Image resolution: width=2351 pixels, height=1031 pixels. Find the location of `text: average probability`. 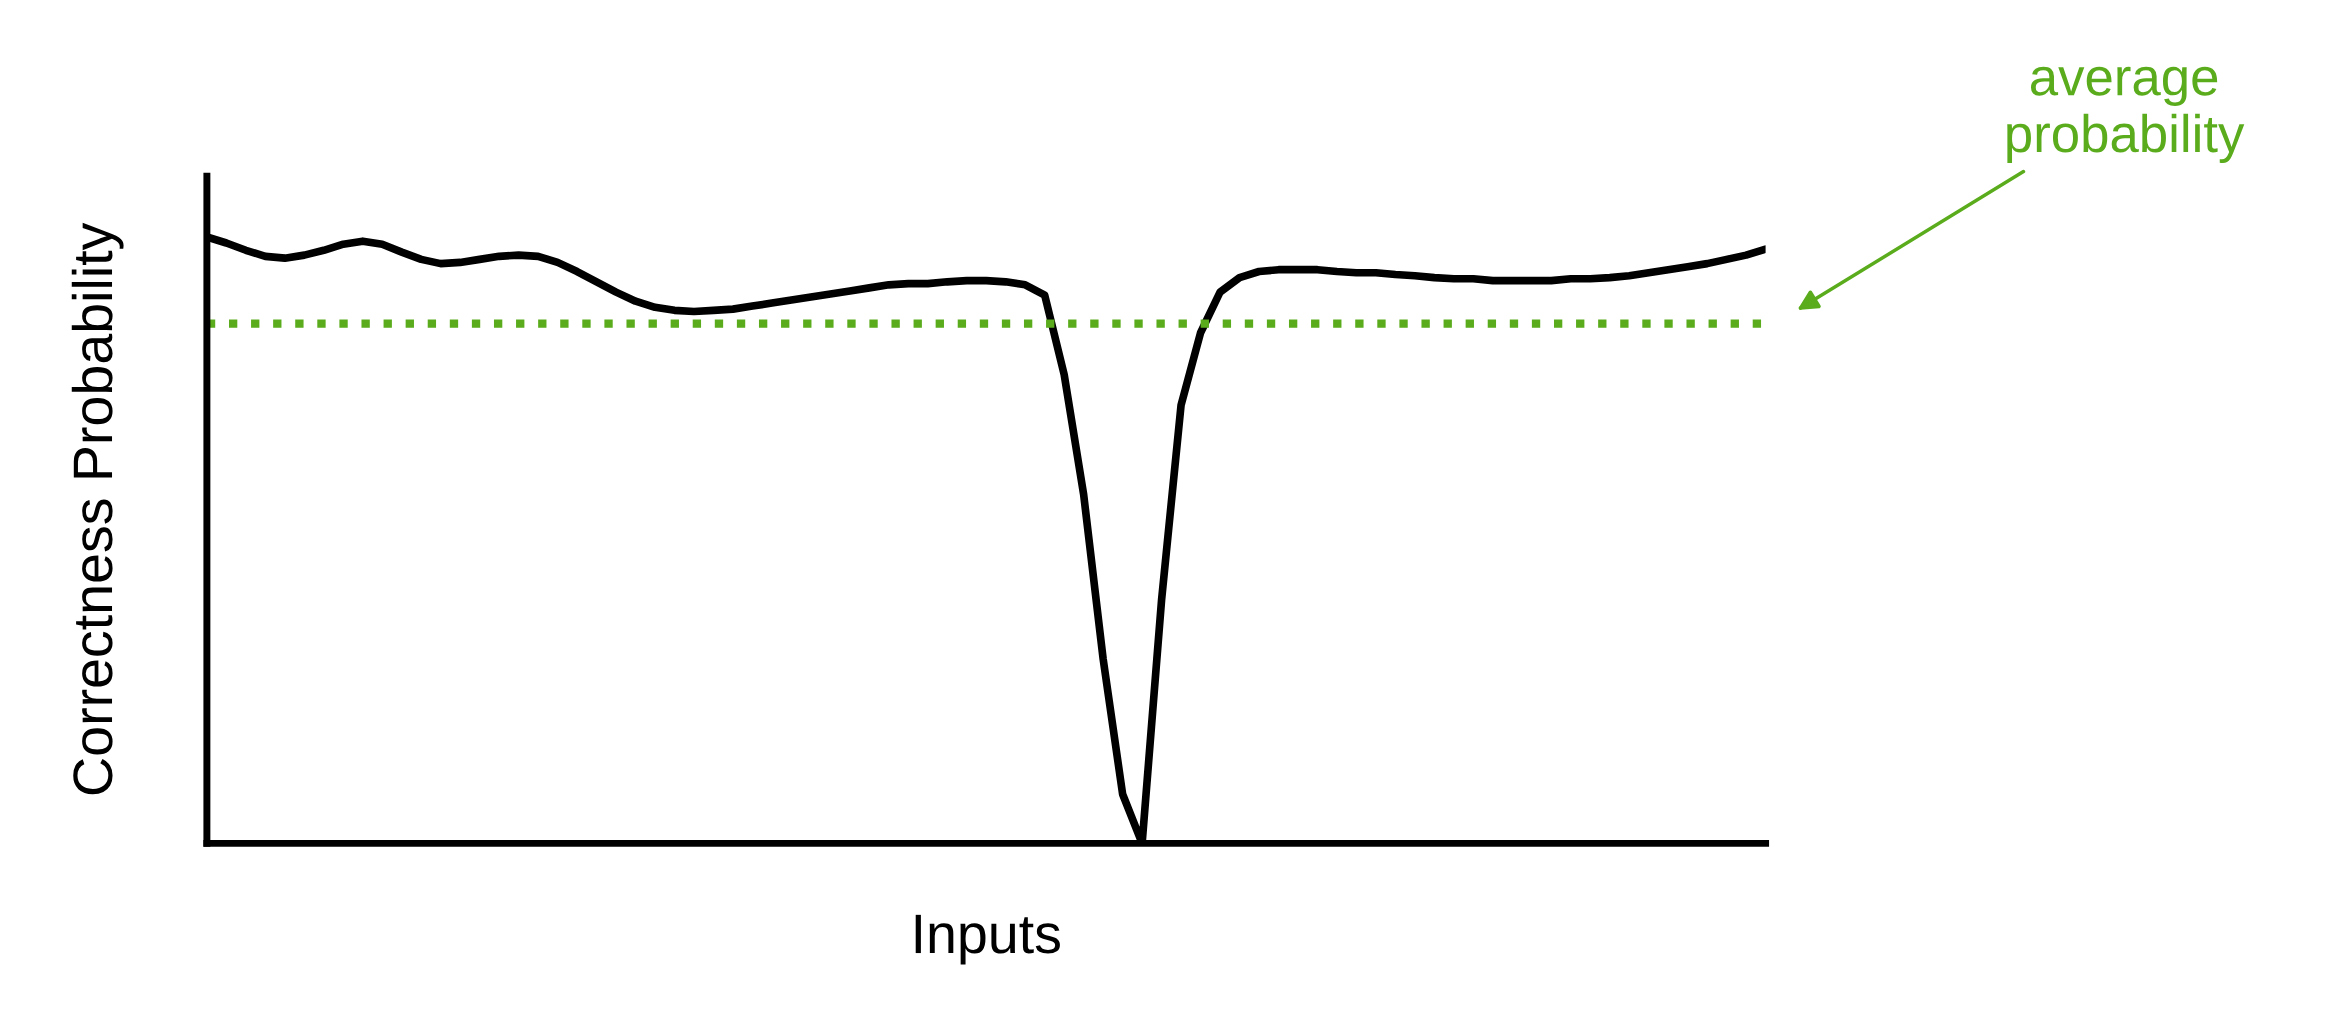

text: average probability is located at coordinates (2126, 114).